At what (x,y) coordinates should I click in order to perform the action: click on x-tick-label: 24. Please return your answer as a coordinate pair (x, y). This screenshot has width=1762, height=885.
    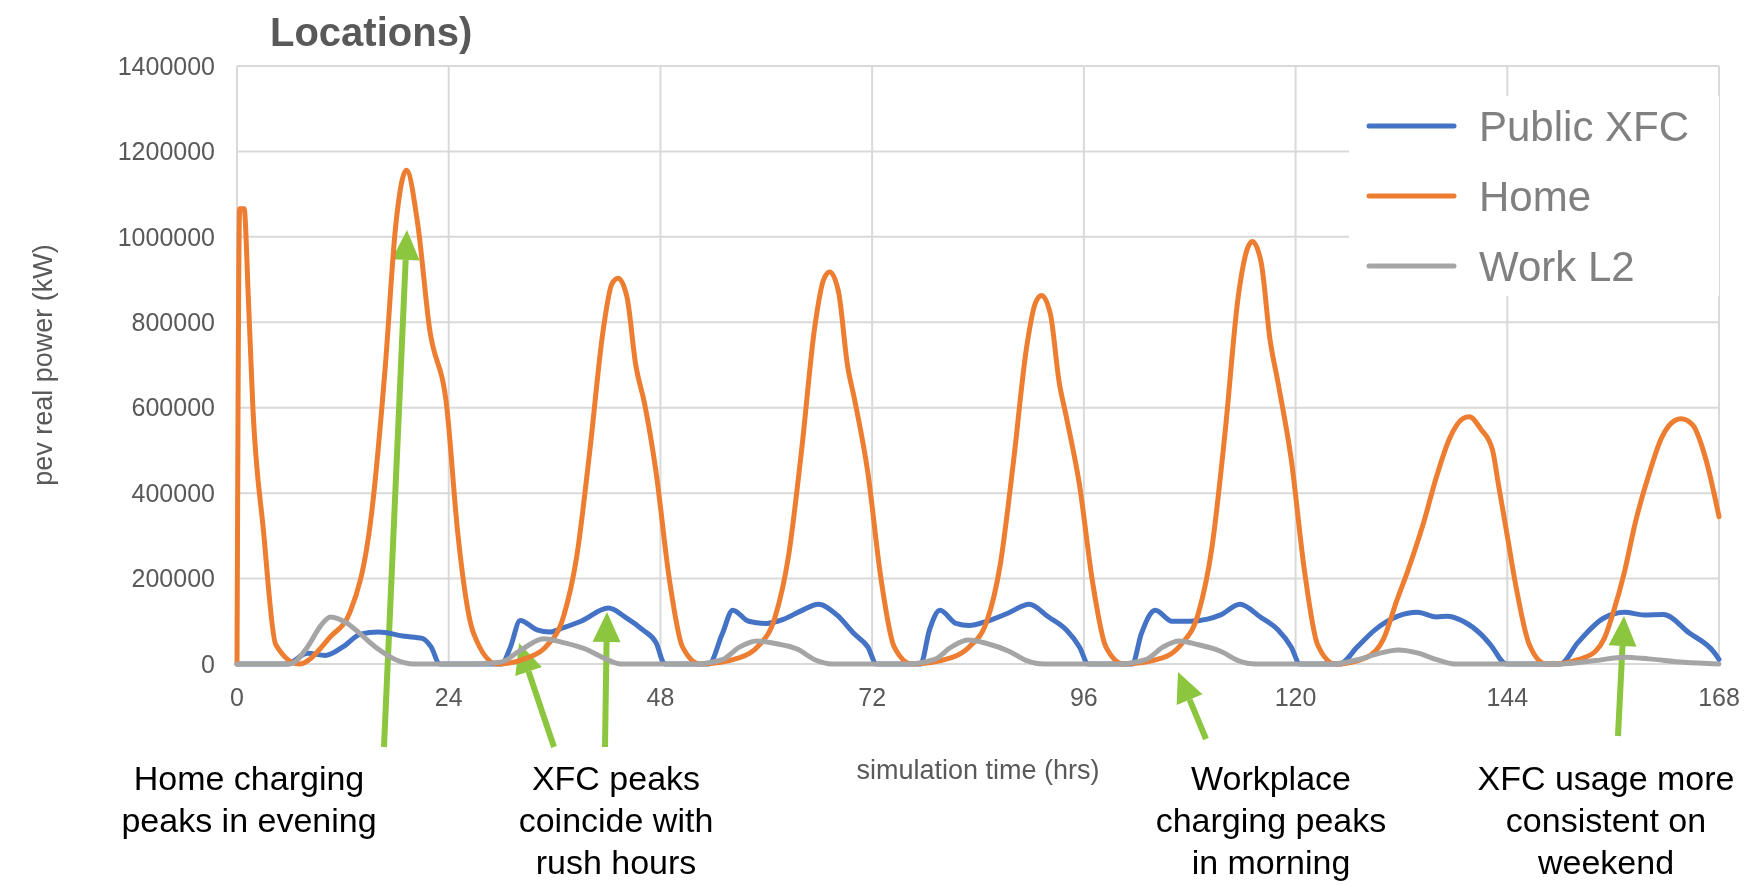
    Looking at the image, I should click on (448, 697).